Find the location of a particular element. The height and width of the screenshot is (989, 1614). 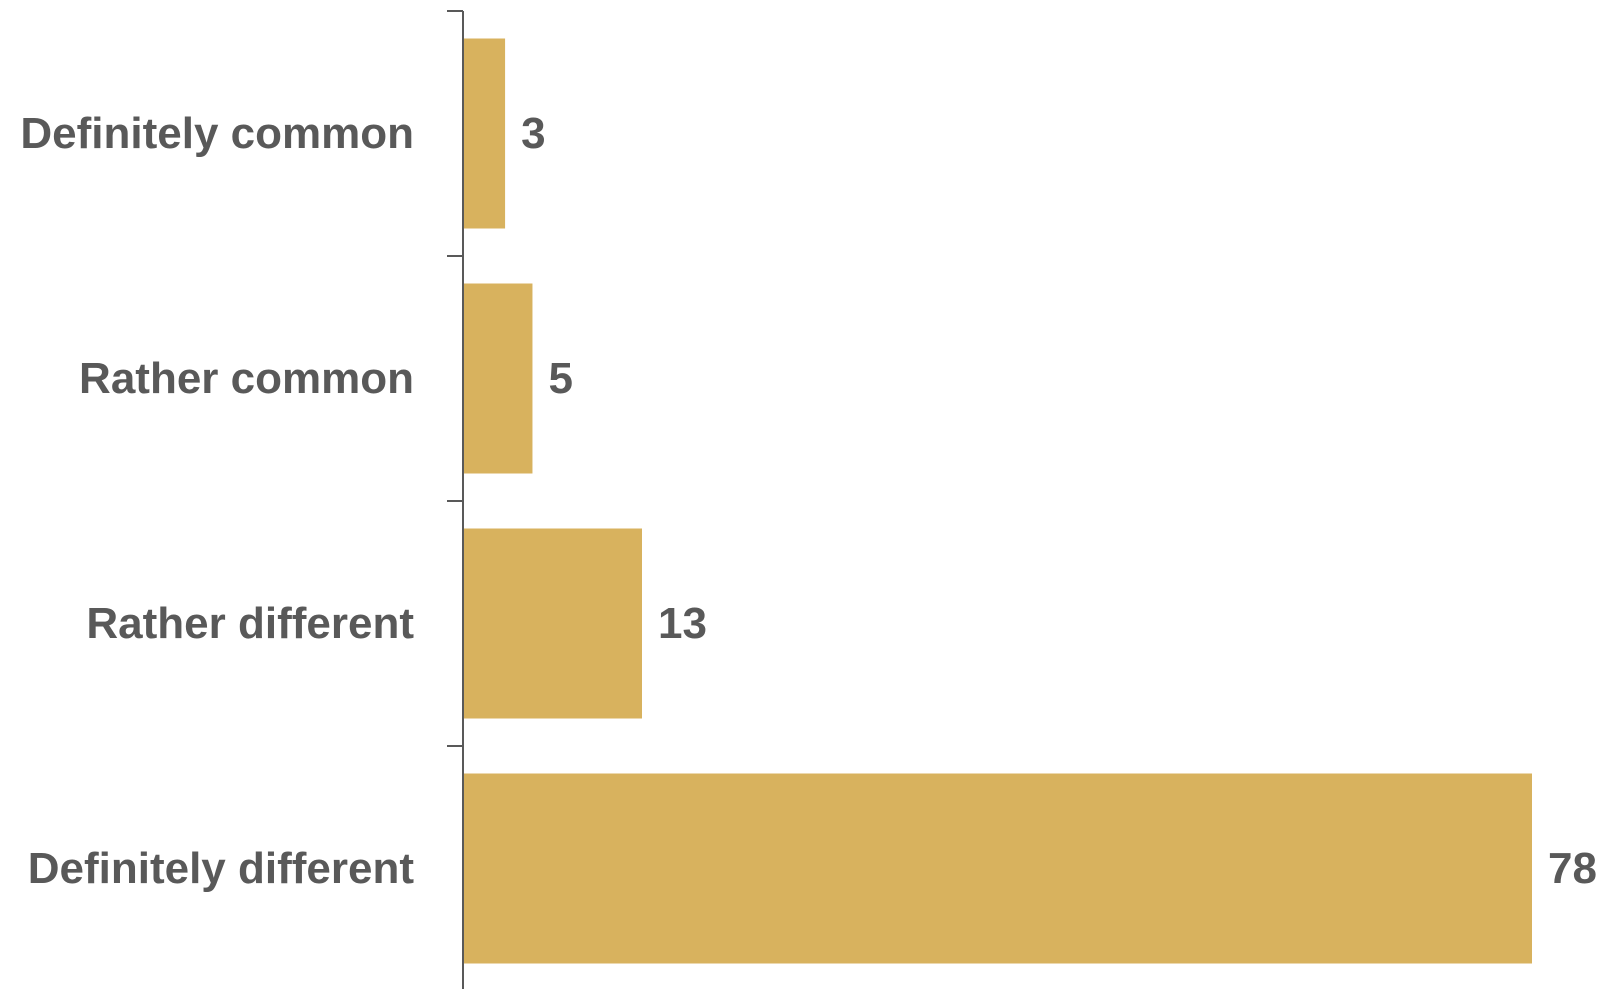

y-axis is located at coordinates (455, 499).